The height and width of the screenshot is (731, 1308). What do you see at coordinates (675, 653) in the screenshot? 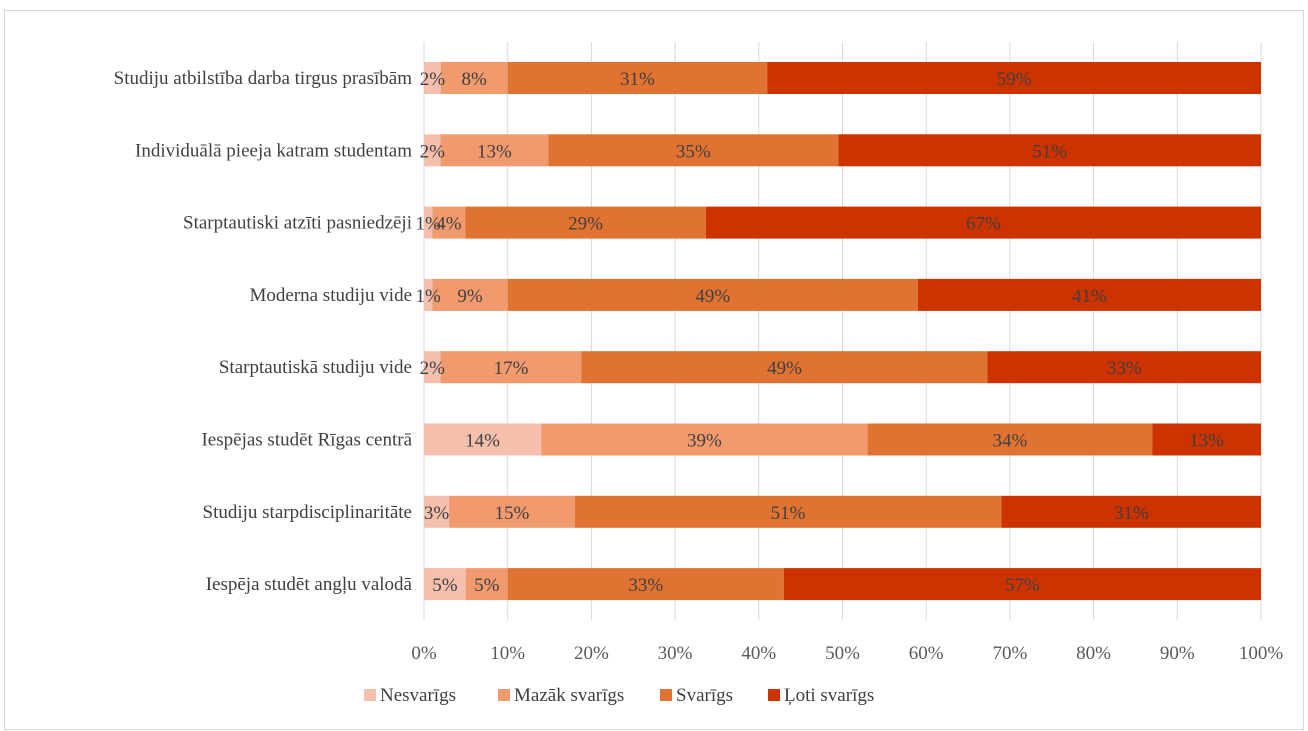
I see `x-tick-label: 30%` at bounding box center [675, 653].